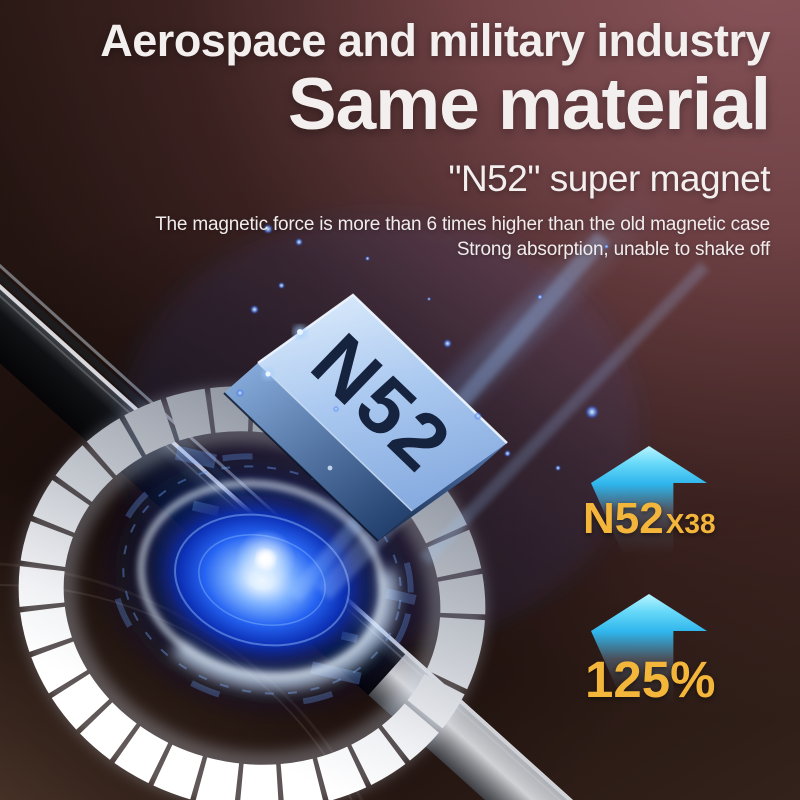  I want to click on subheadline-magnet: "N52" super magnet, so click(609, 178).